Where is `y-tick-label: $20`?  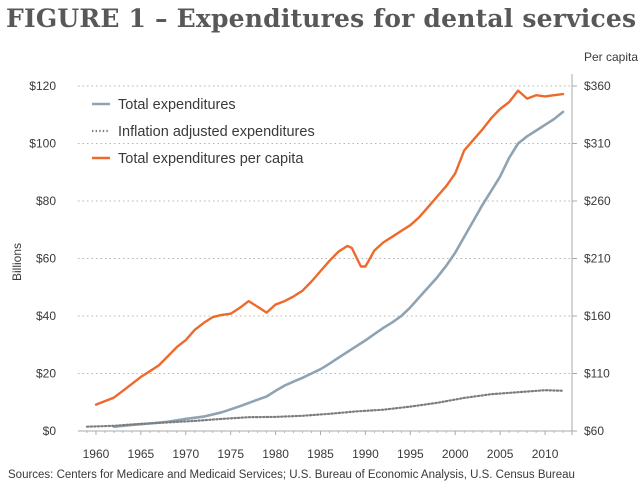
y-tick-label: $20 is located at coordinates (46, 374).